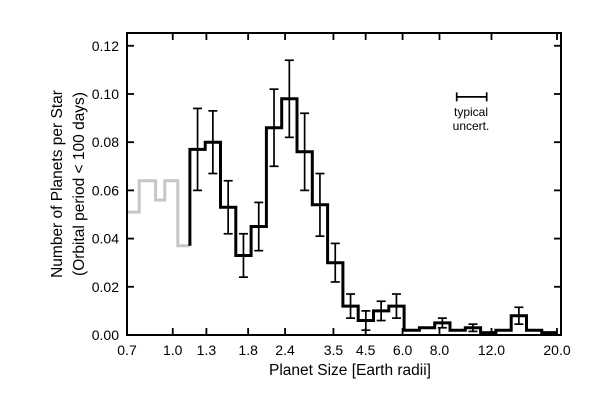 This screenshot has width=600, height=414. Describe the element at coordinates (79, 184) in the screenshot. I see `y-axis-title-line2: (Orbital period < 100 days)` at that location.